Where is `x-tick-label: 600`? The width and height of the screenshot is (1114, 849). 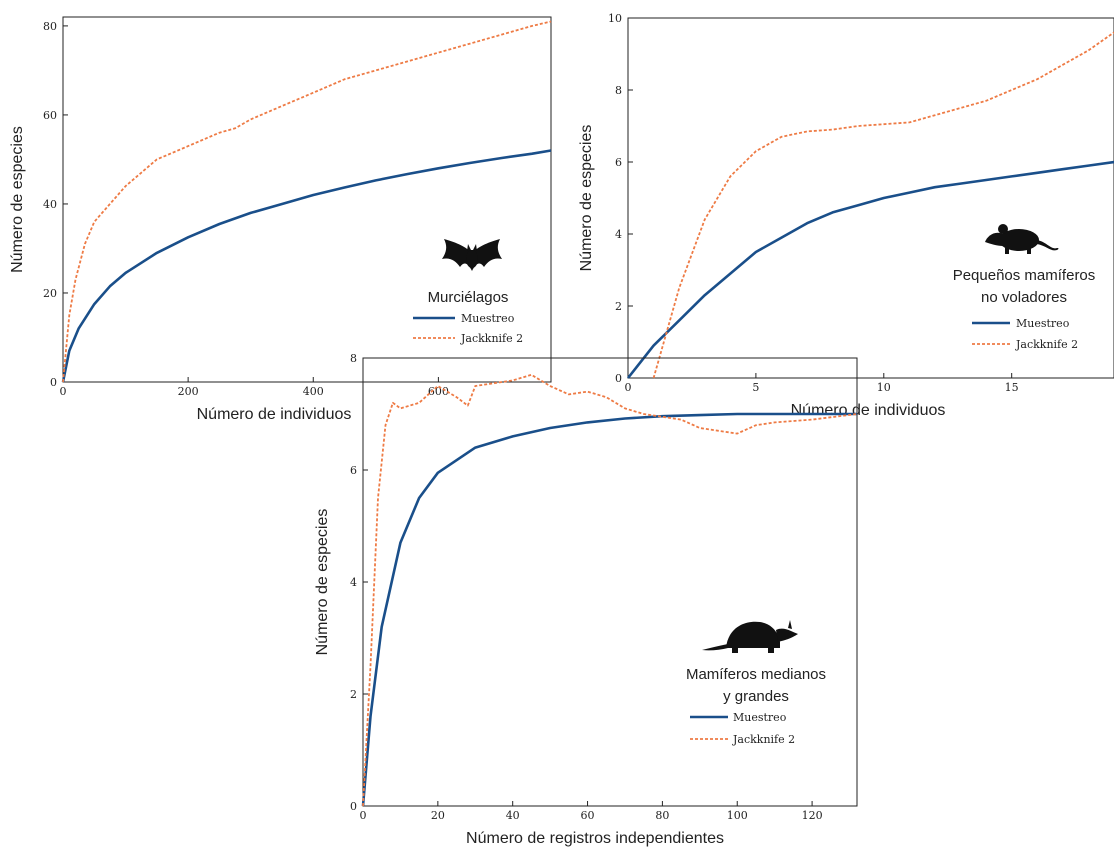 x-tick-label: 600 is located at coordinates (438, 391).